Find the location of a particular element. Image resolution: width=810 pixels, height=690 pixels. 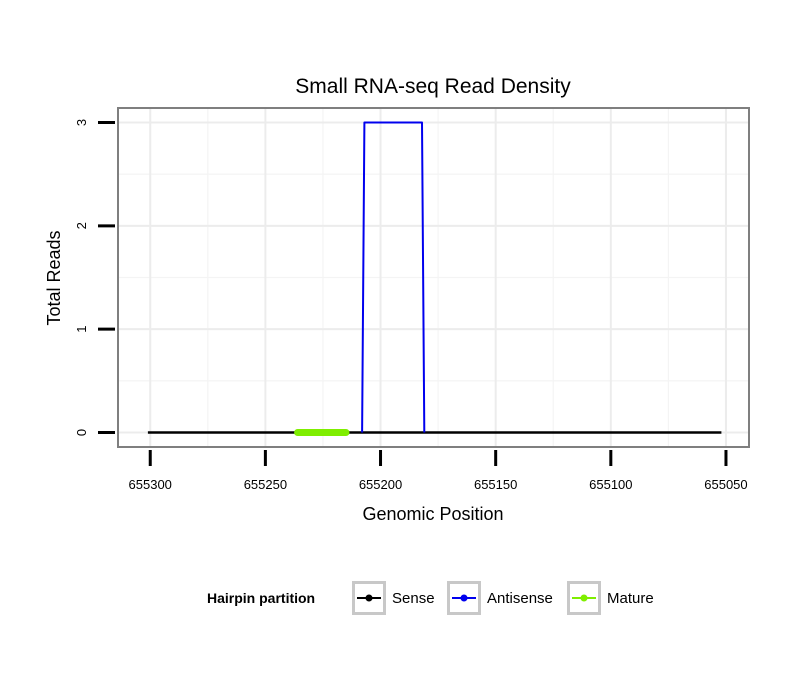

x-axis-label: Genomic Position is located at coordinates (432, 514).